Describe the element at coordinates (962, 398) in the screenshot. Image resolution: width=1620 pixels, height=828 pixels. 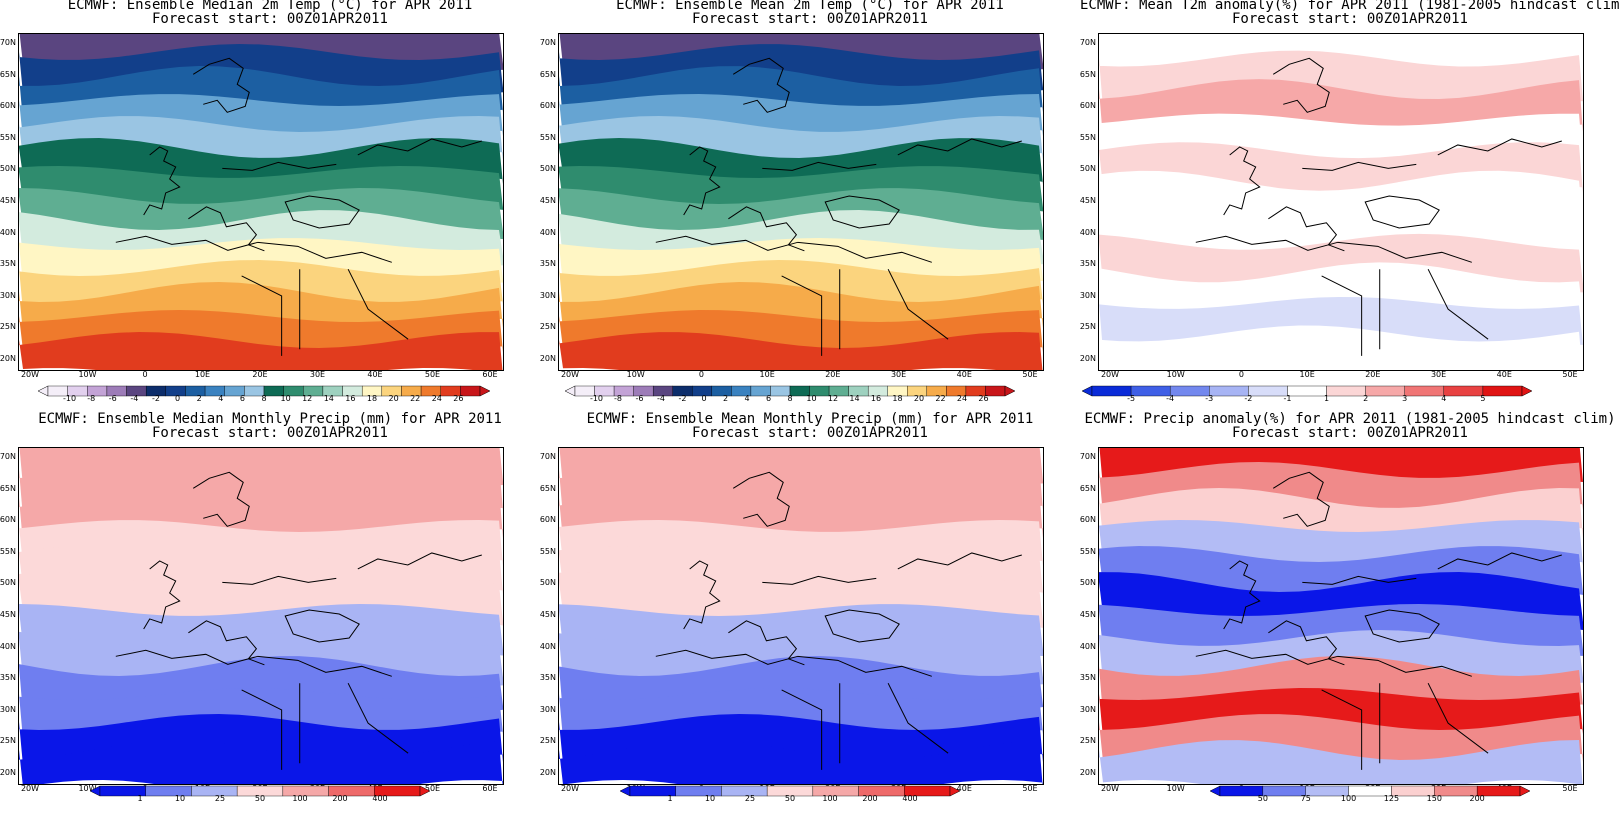
I see `colorbar-tick-label: 24` at that location.